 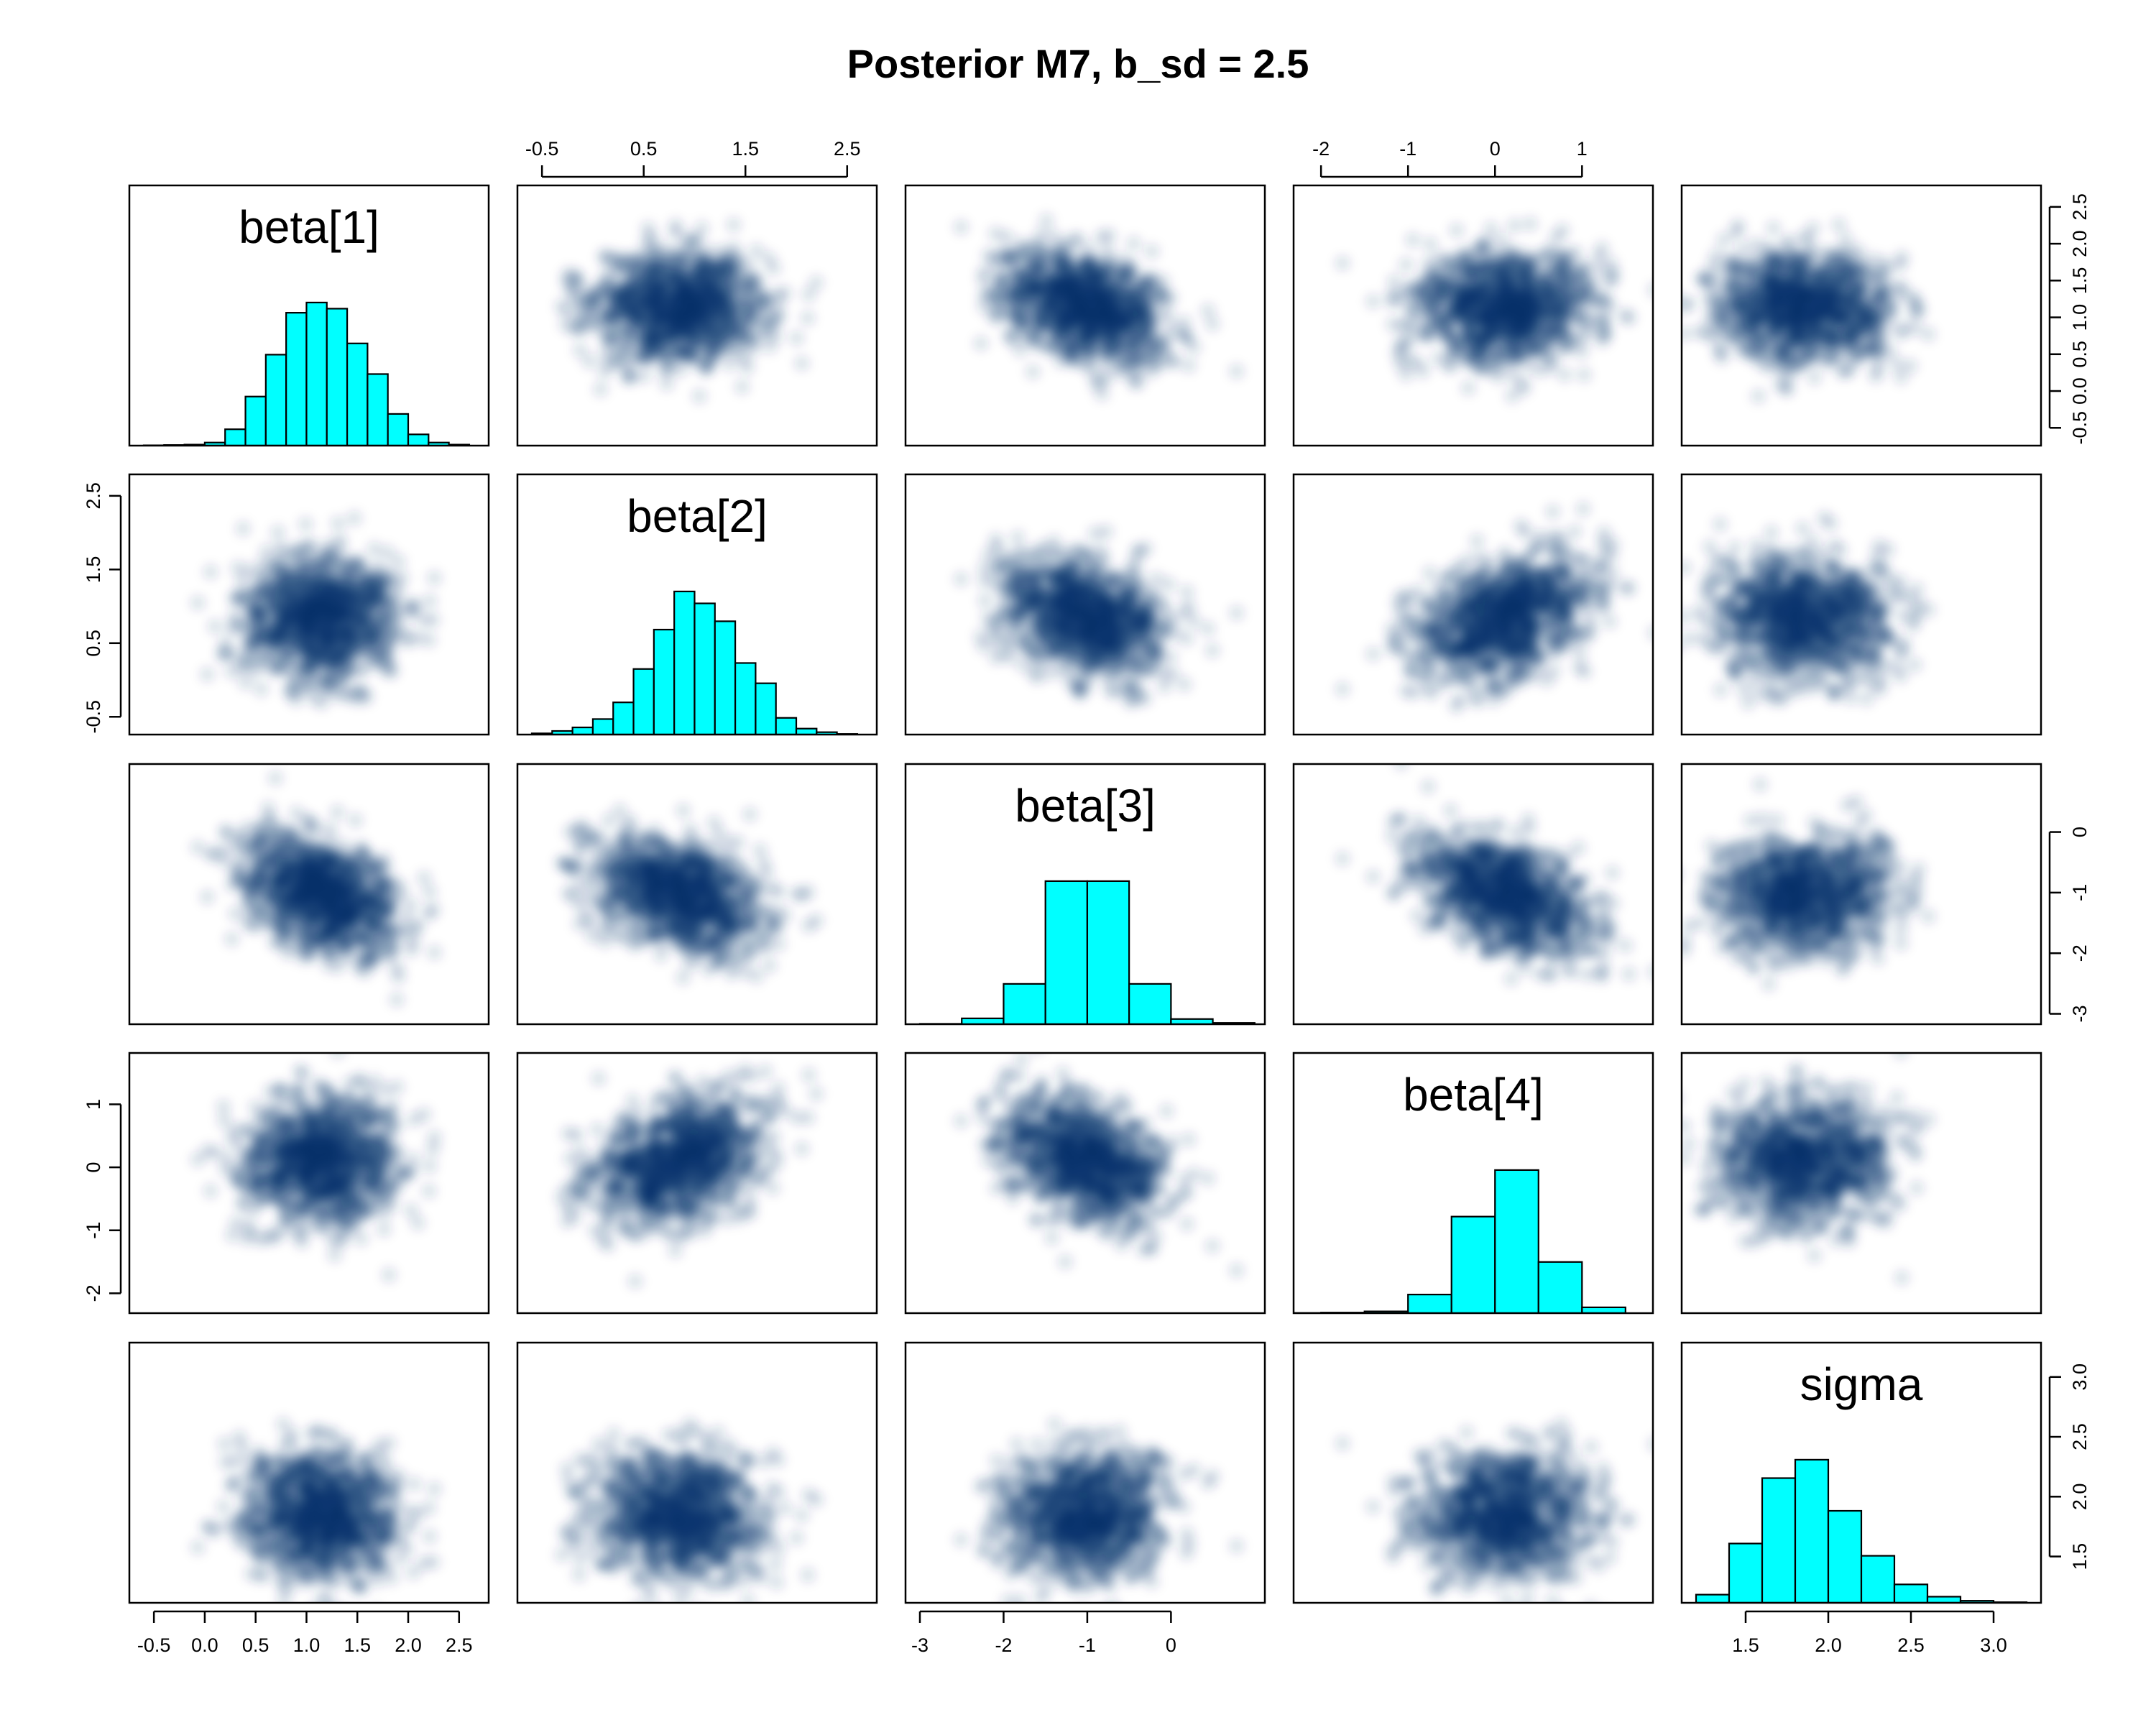 I want to click on panel-beta[1]-beta[4], so click(x=1473, y=315).